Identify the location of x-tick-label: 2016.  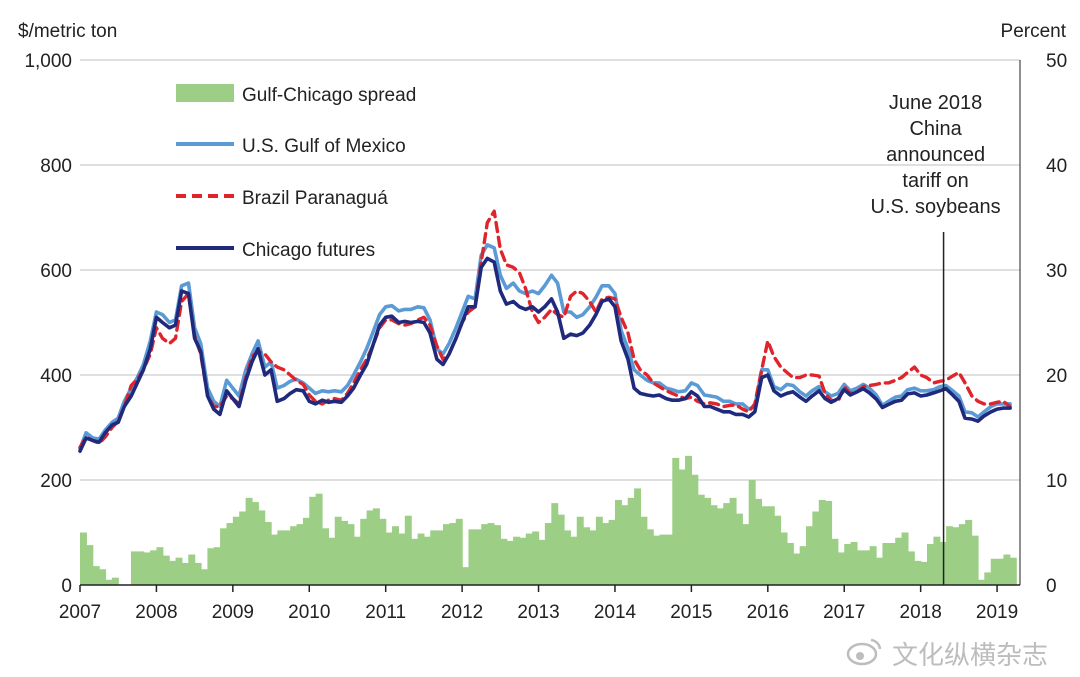
(768, 612).